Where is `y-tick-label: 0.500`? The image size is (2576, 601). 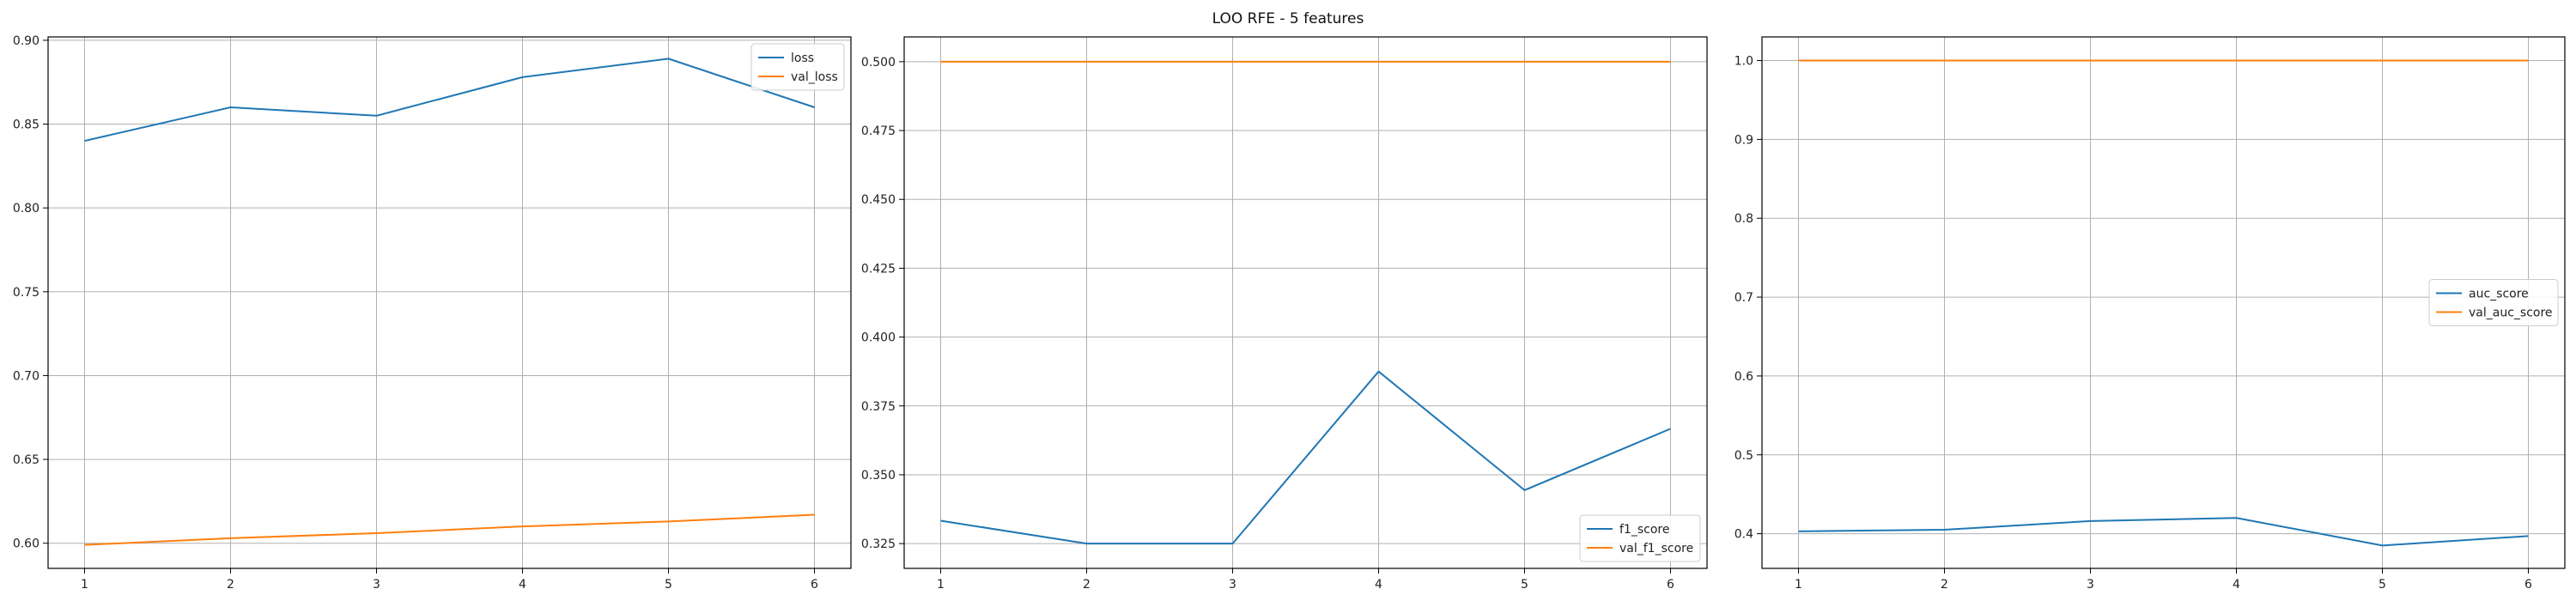
y-tick-label: 0.500 is located at coordinates (878, 63).